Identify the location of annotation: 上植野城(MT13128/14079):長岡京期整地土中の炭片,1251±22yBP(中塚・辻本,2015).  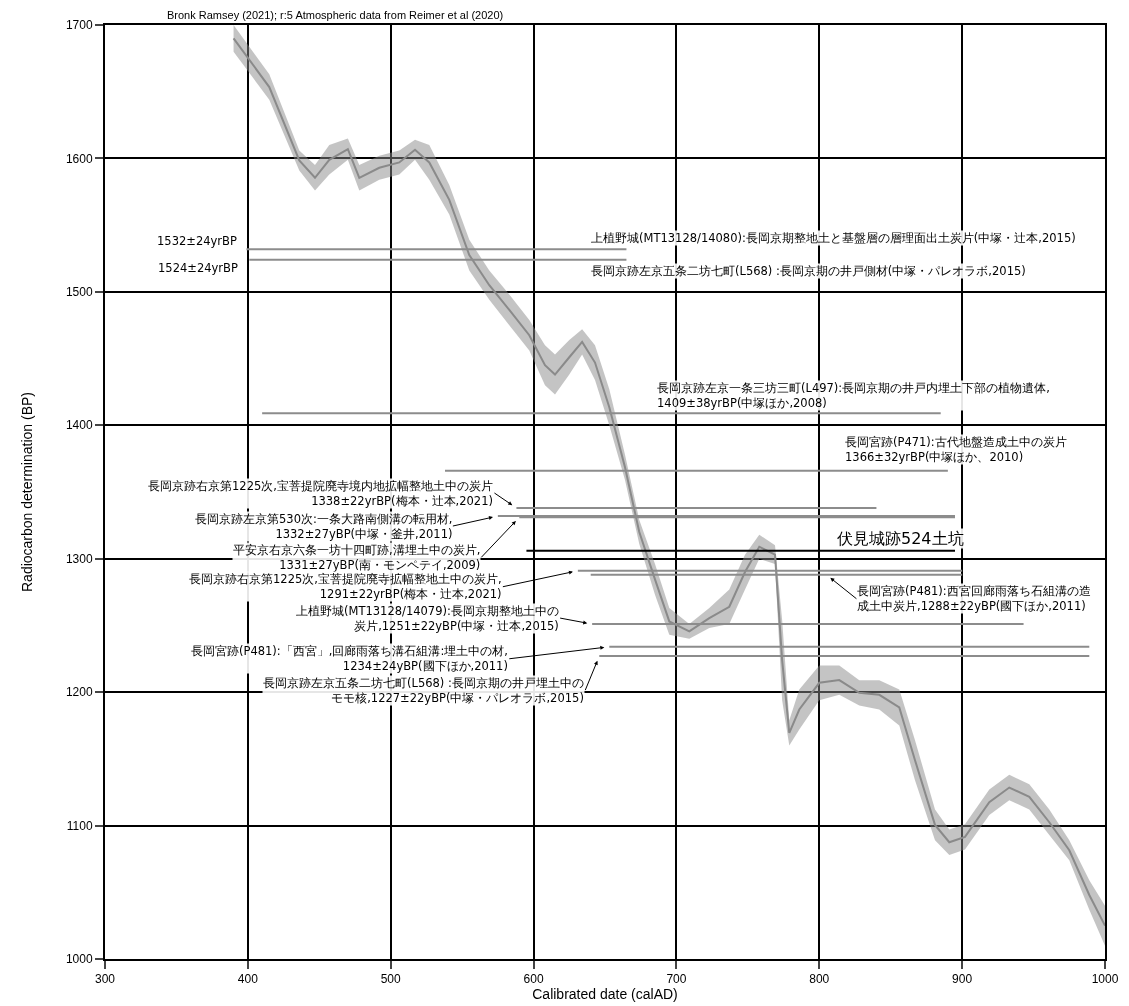
(427, 618).